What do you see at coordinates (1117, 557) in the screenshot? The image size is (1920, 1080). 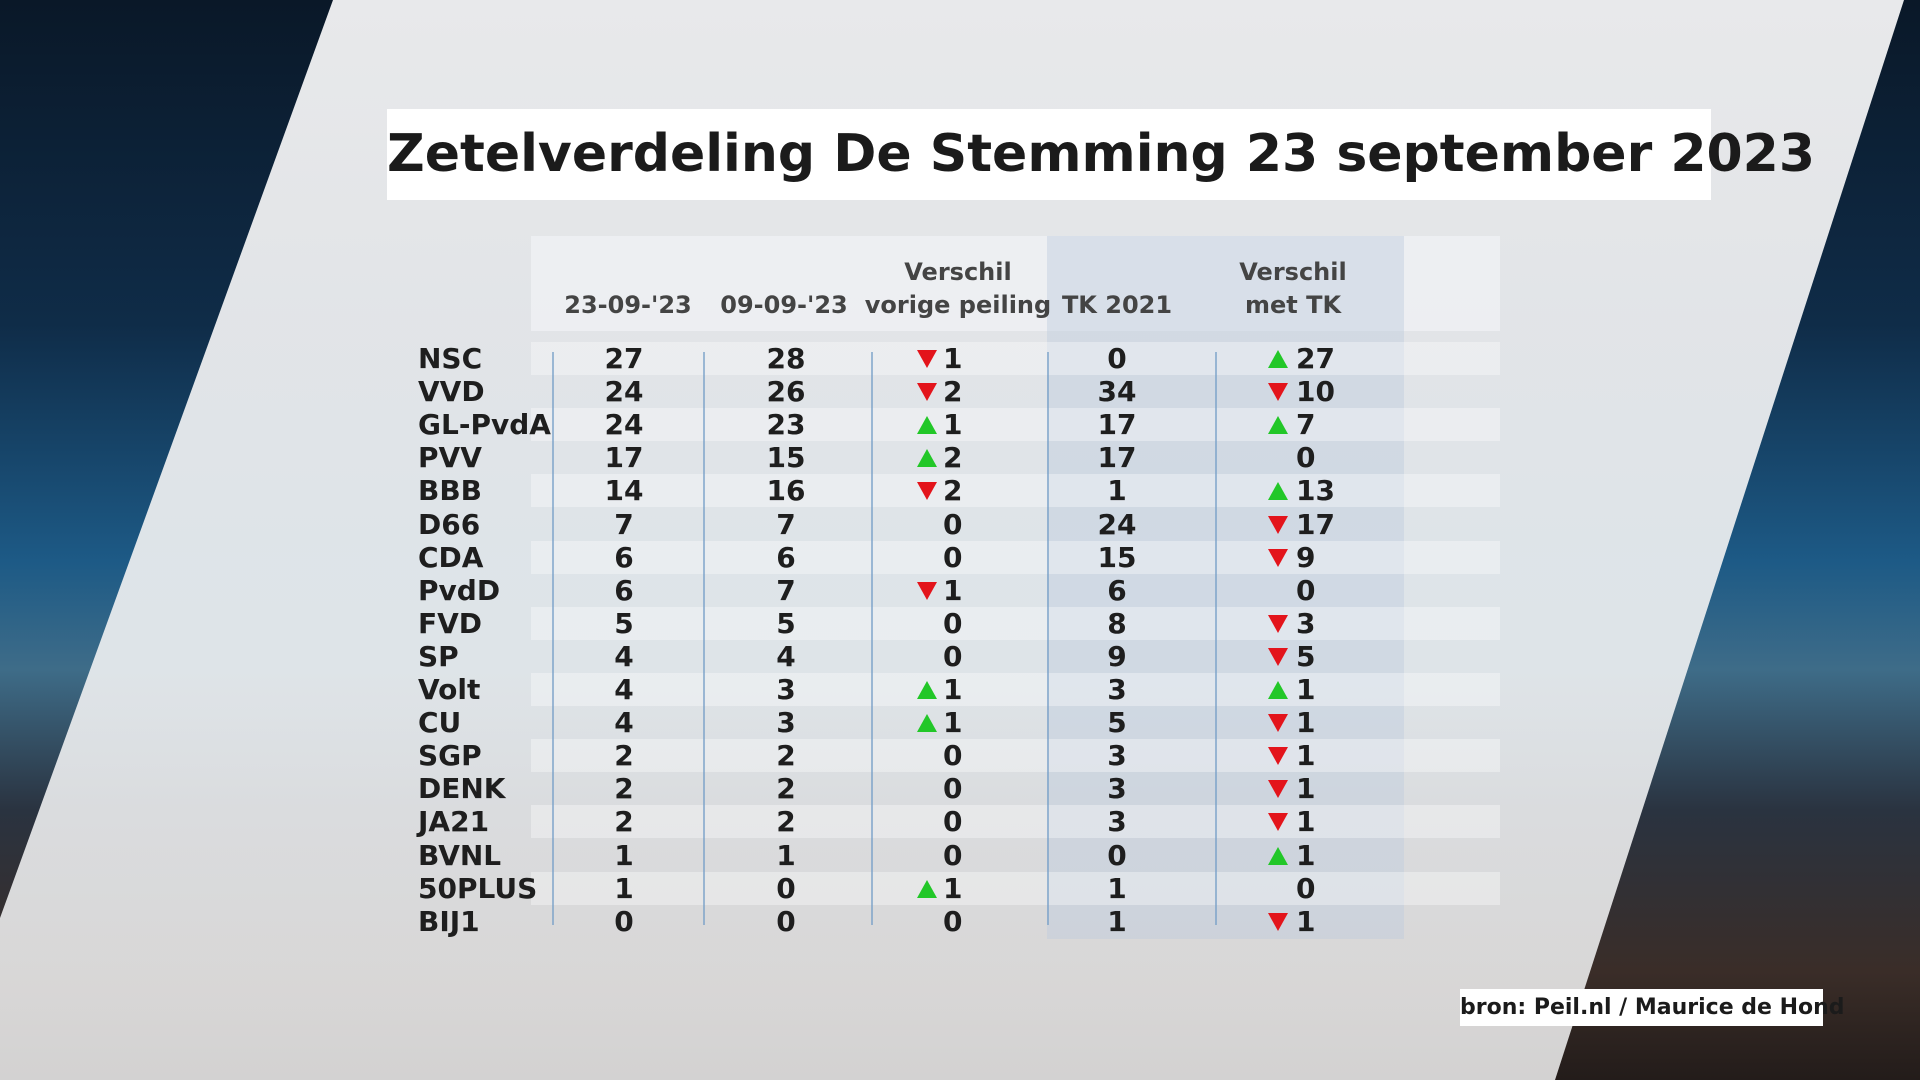 I see `tk2021-seats: 15` at bounding box center [1117, 557].